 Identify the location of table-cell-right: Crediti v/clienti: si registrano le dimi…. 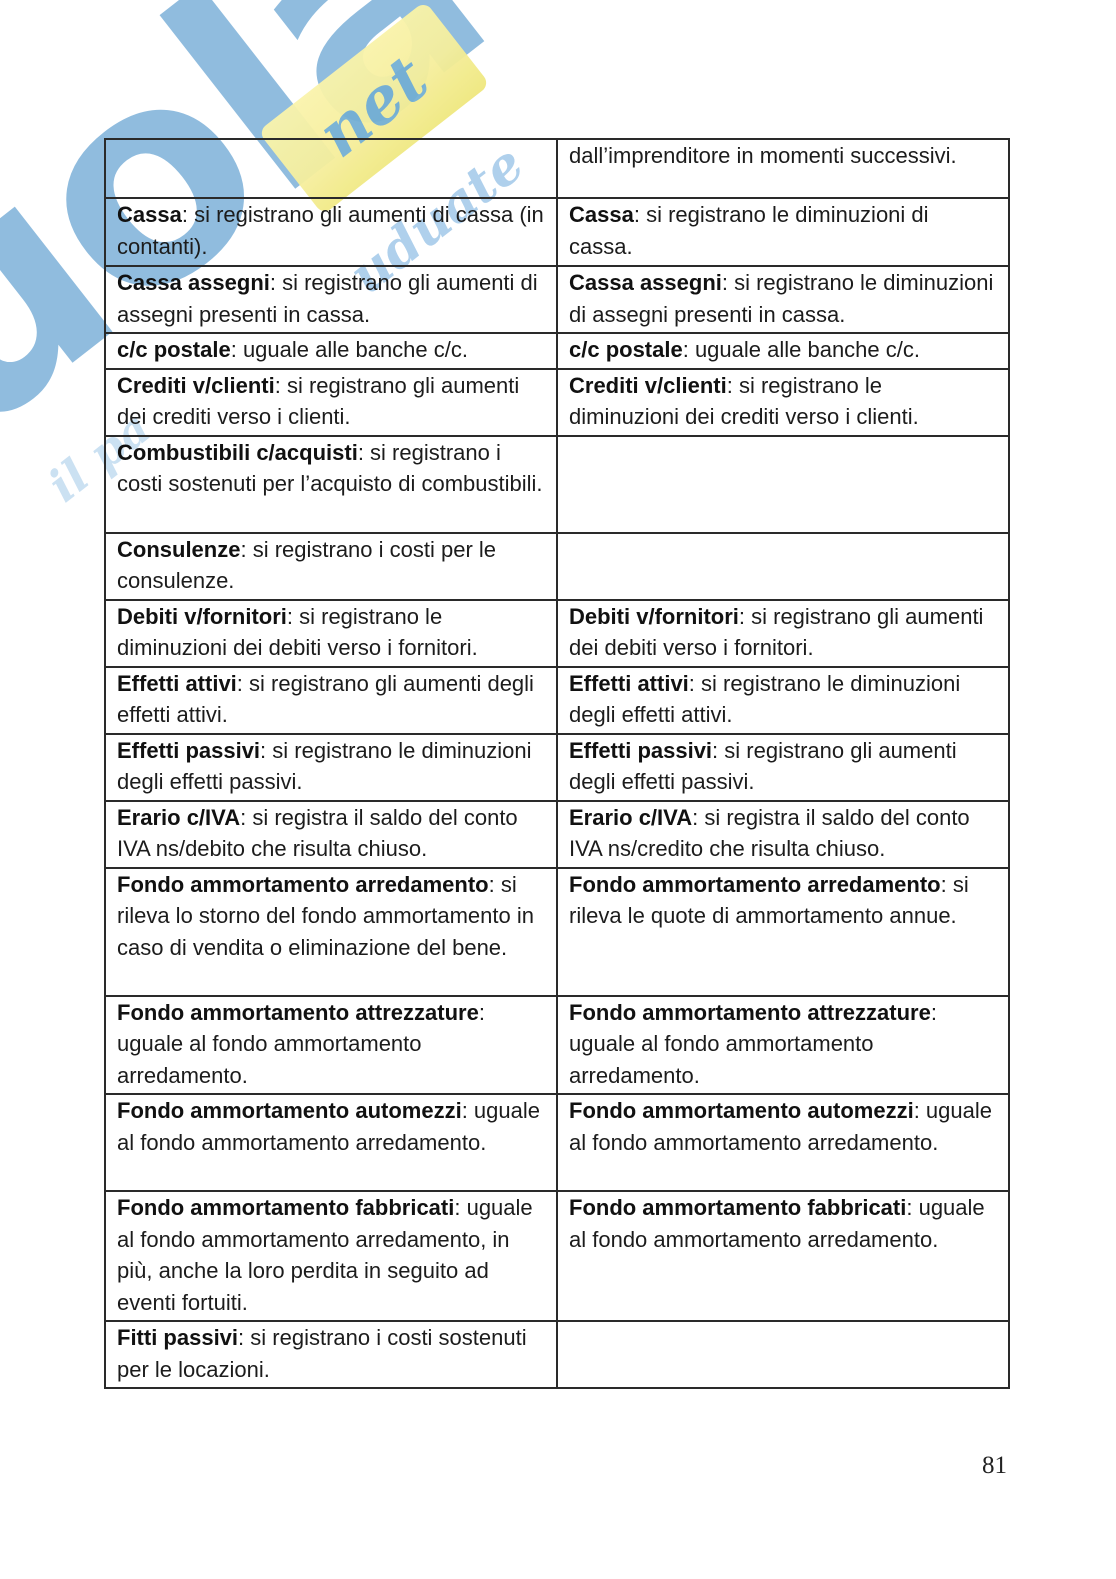
(783, 402).